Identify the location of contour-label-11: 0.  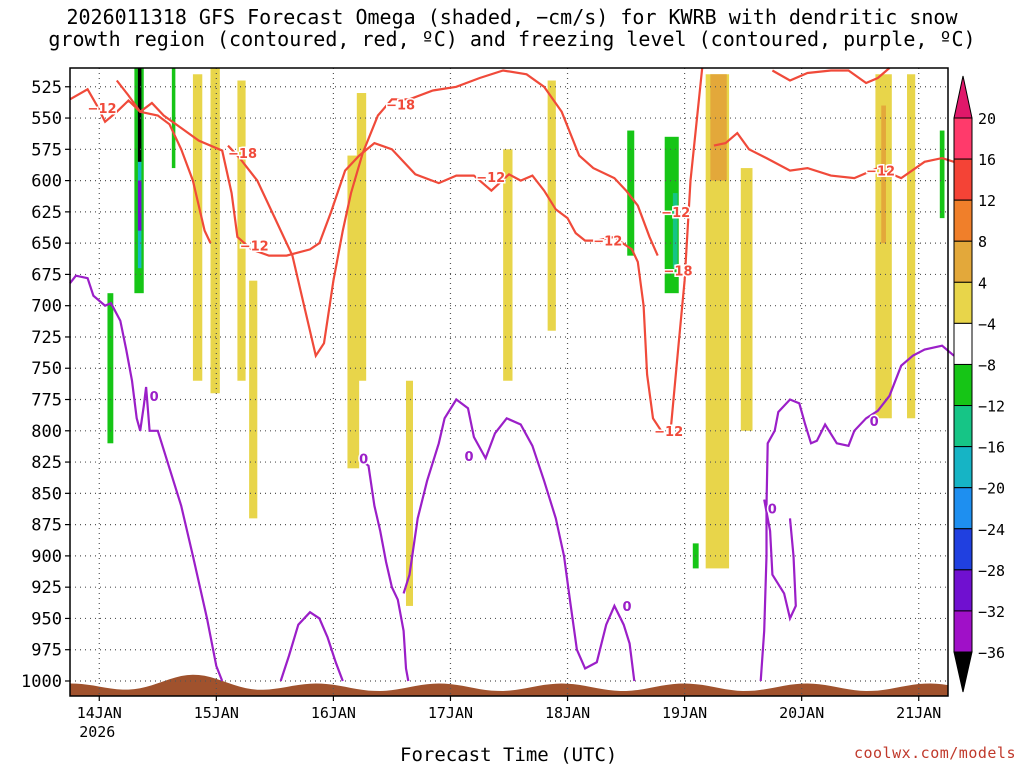
(363, 459).